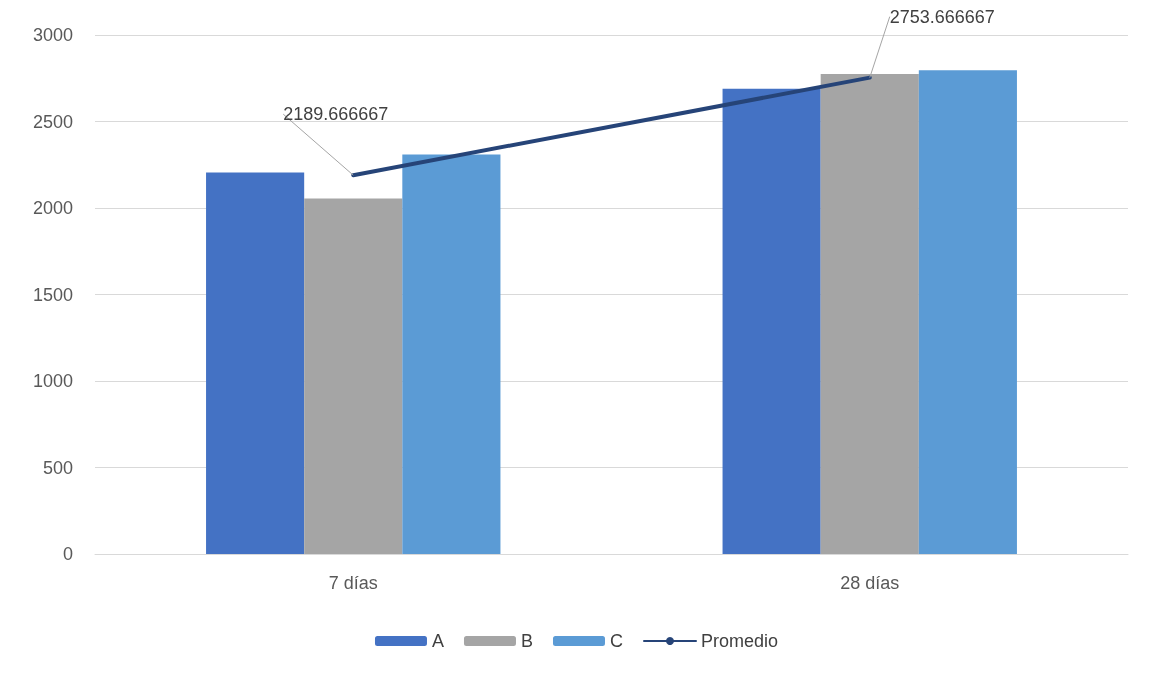  What do you see at coordinates (52, 294) in the screenshot?
I see `y-tick-label: 1500` at bounding box center [52, 294].